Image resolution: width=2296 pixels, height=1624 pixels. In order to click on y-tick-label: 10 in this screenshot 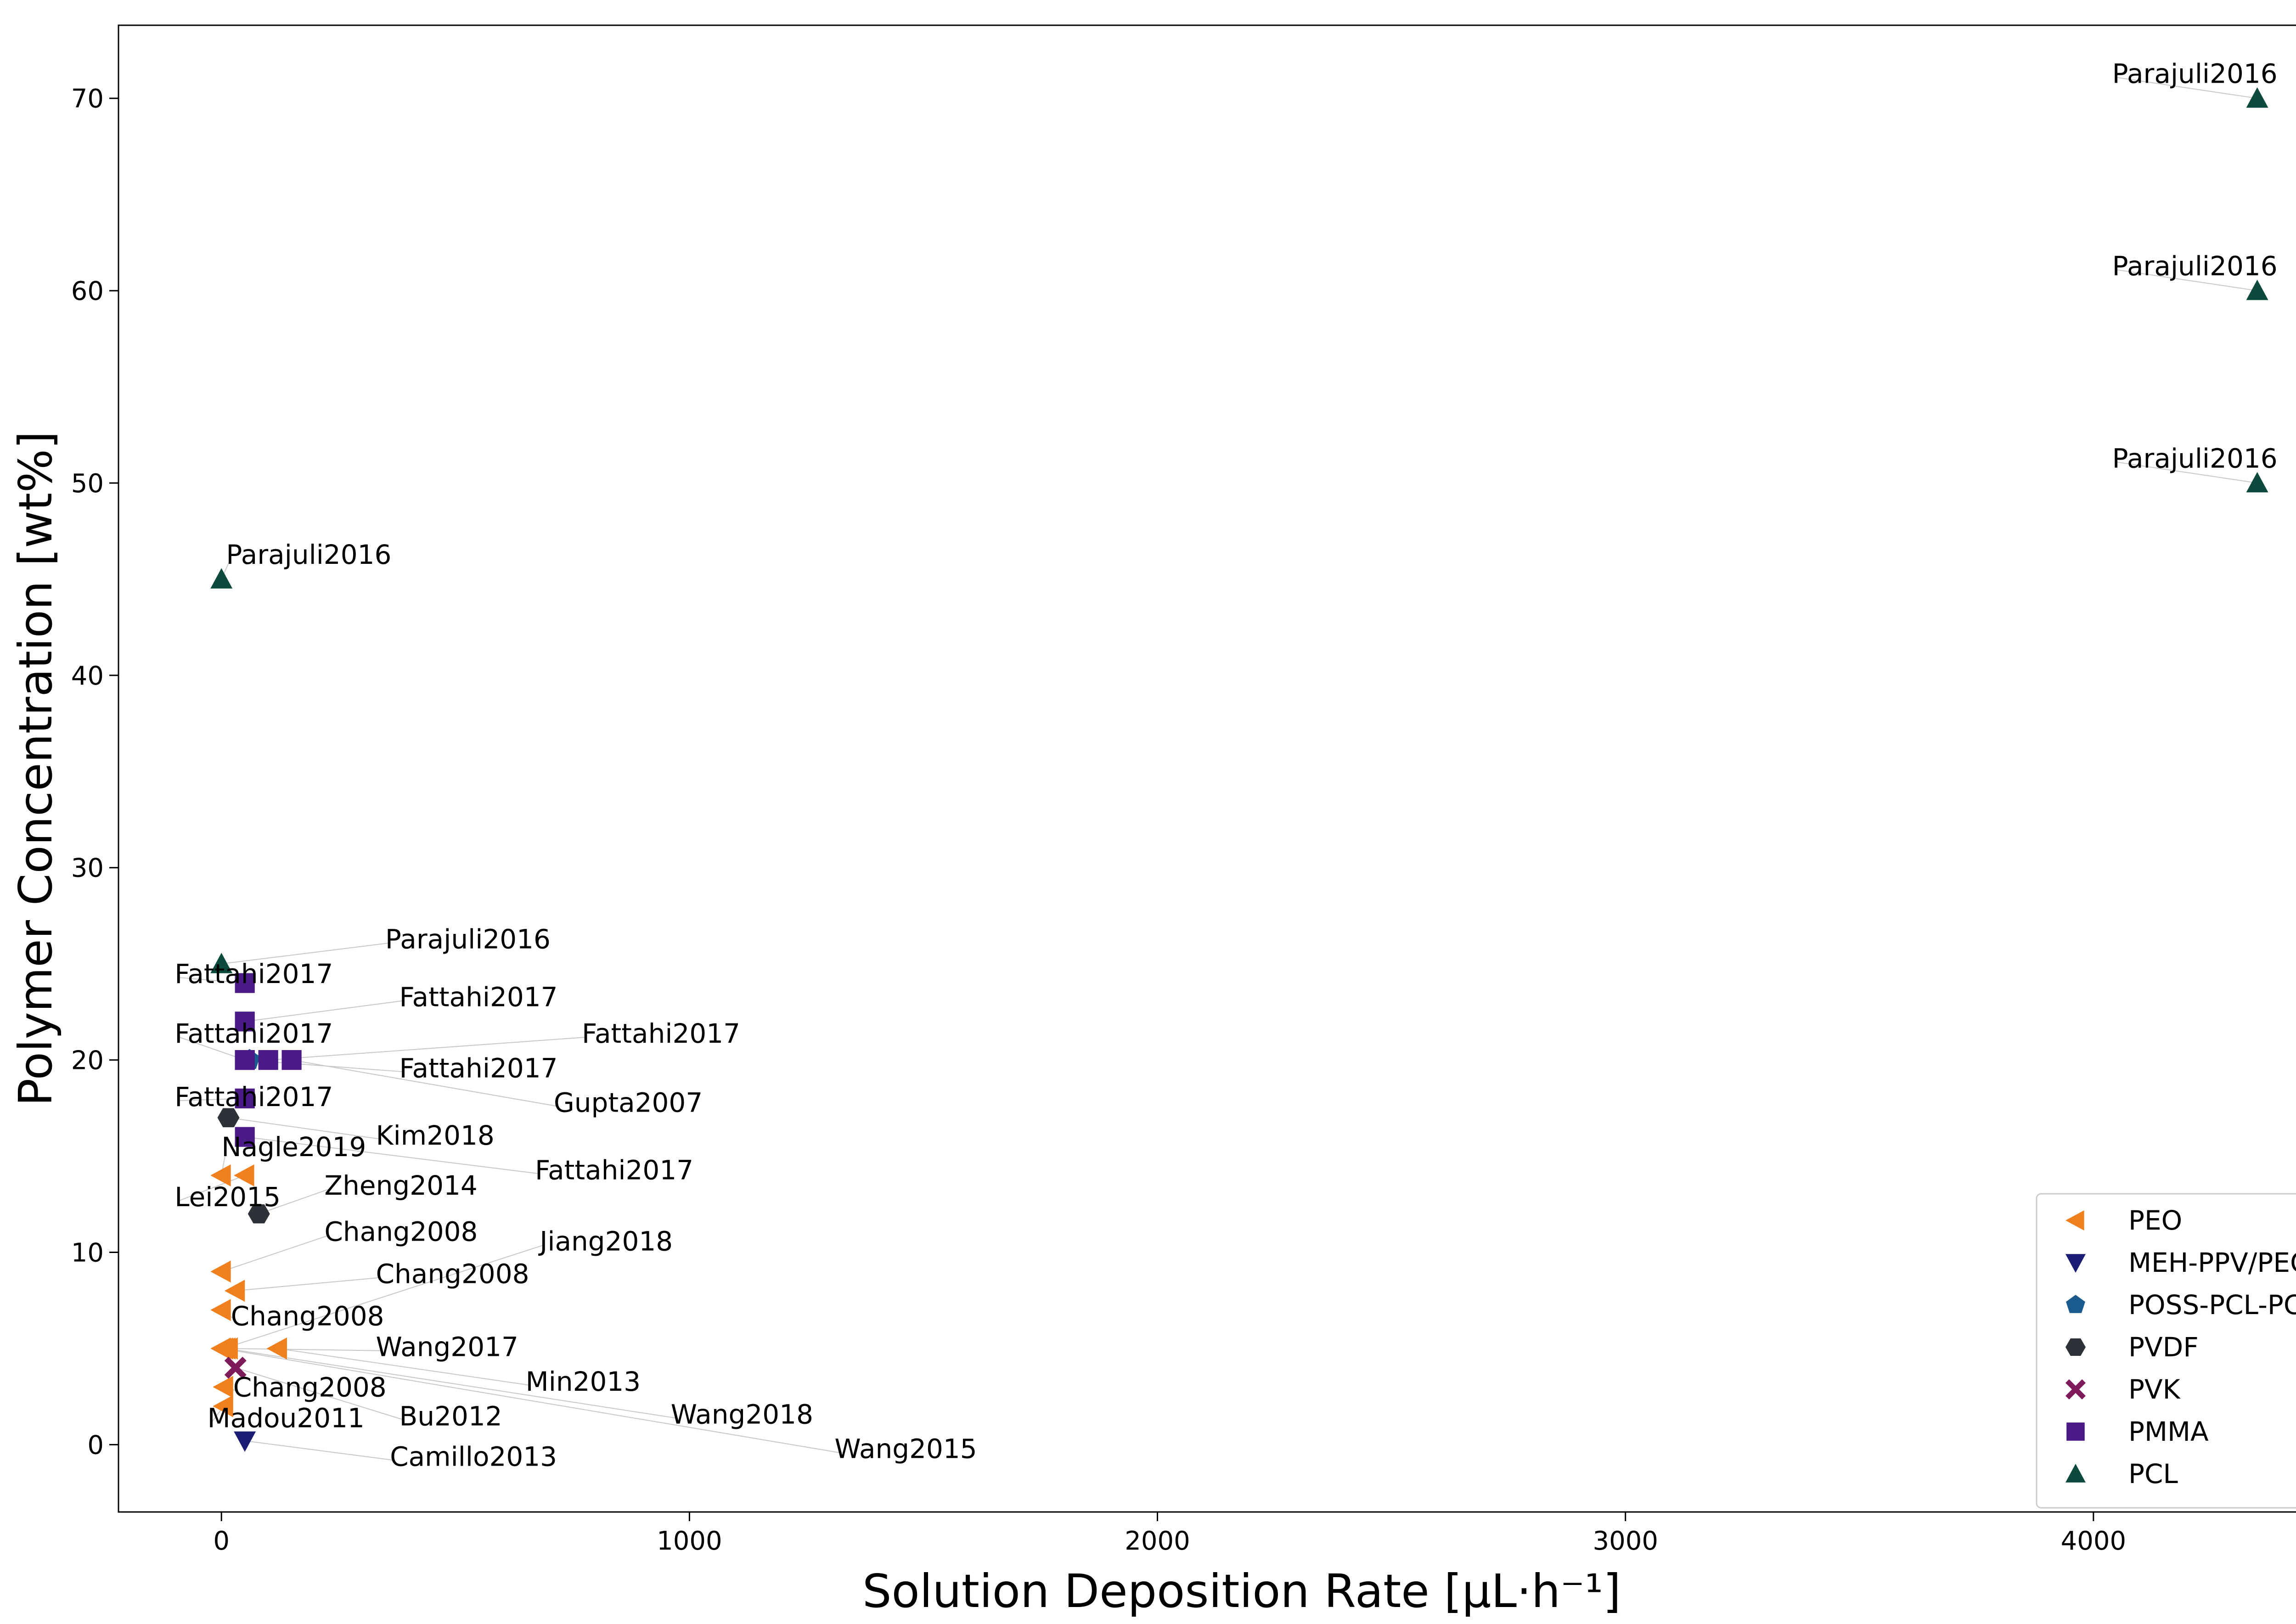, I will do `click(87, 1253)`.